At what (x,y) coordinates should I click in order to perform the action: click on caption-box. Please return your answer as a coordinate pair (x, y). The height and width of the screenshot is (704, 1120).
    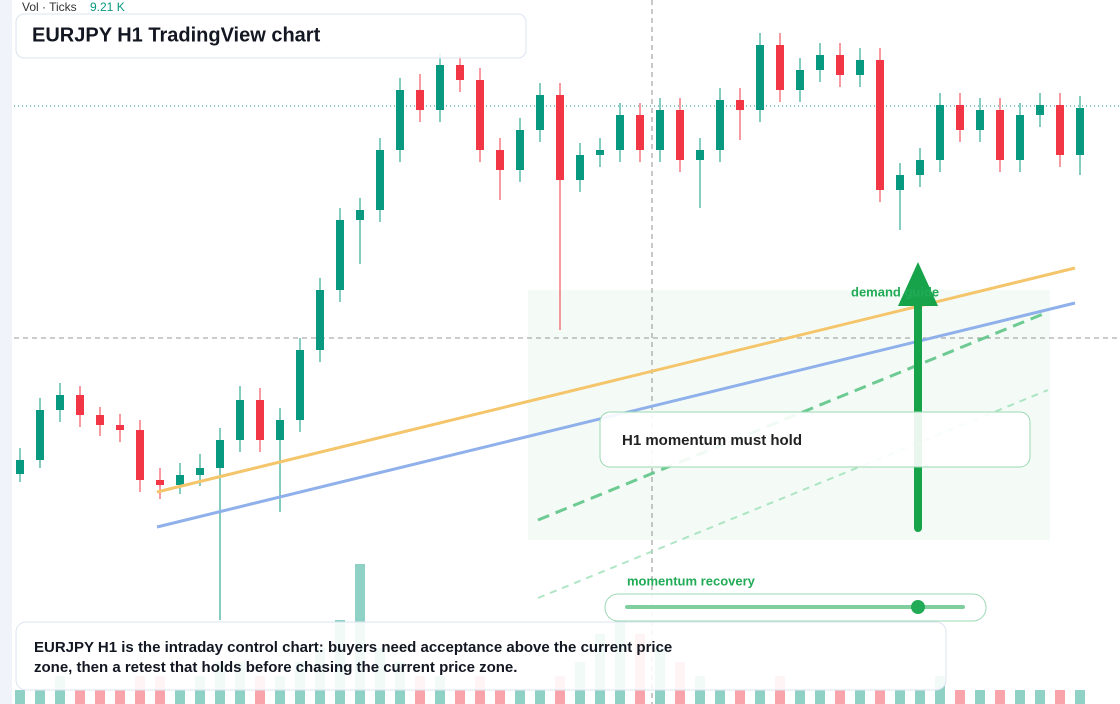
    Looking at the image, I should click on (481, 656).